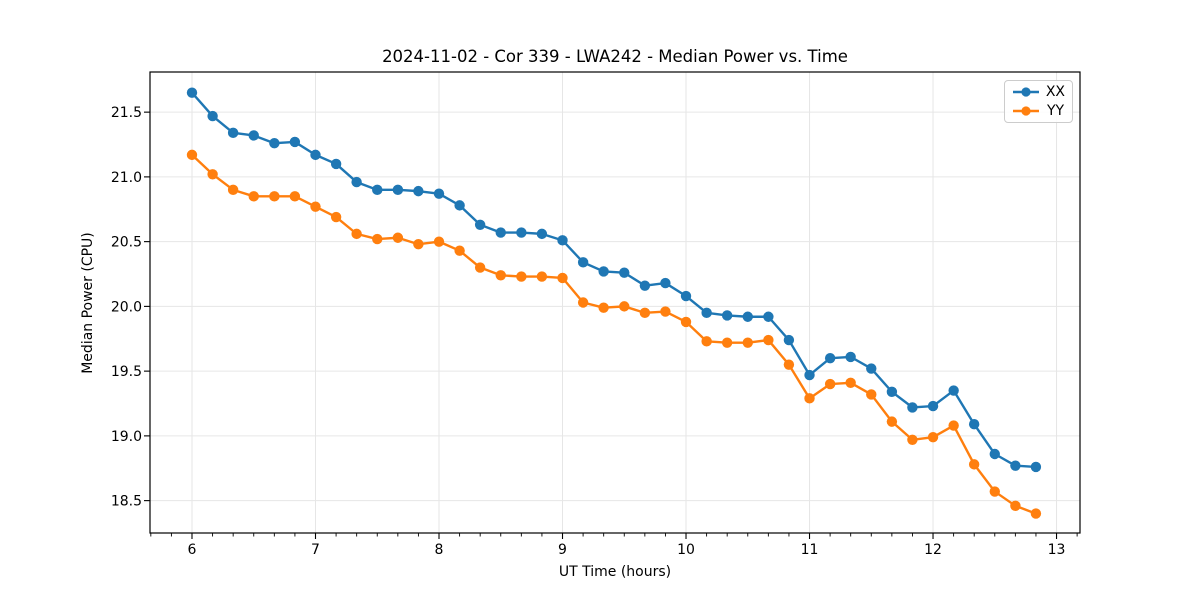  What do you see at coordinates (1057, 550) in the screenshot?
I see `x-tick-label: 13` at bounding box center [1057, 550].